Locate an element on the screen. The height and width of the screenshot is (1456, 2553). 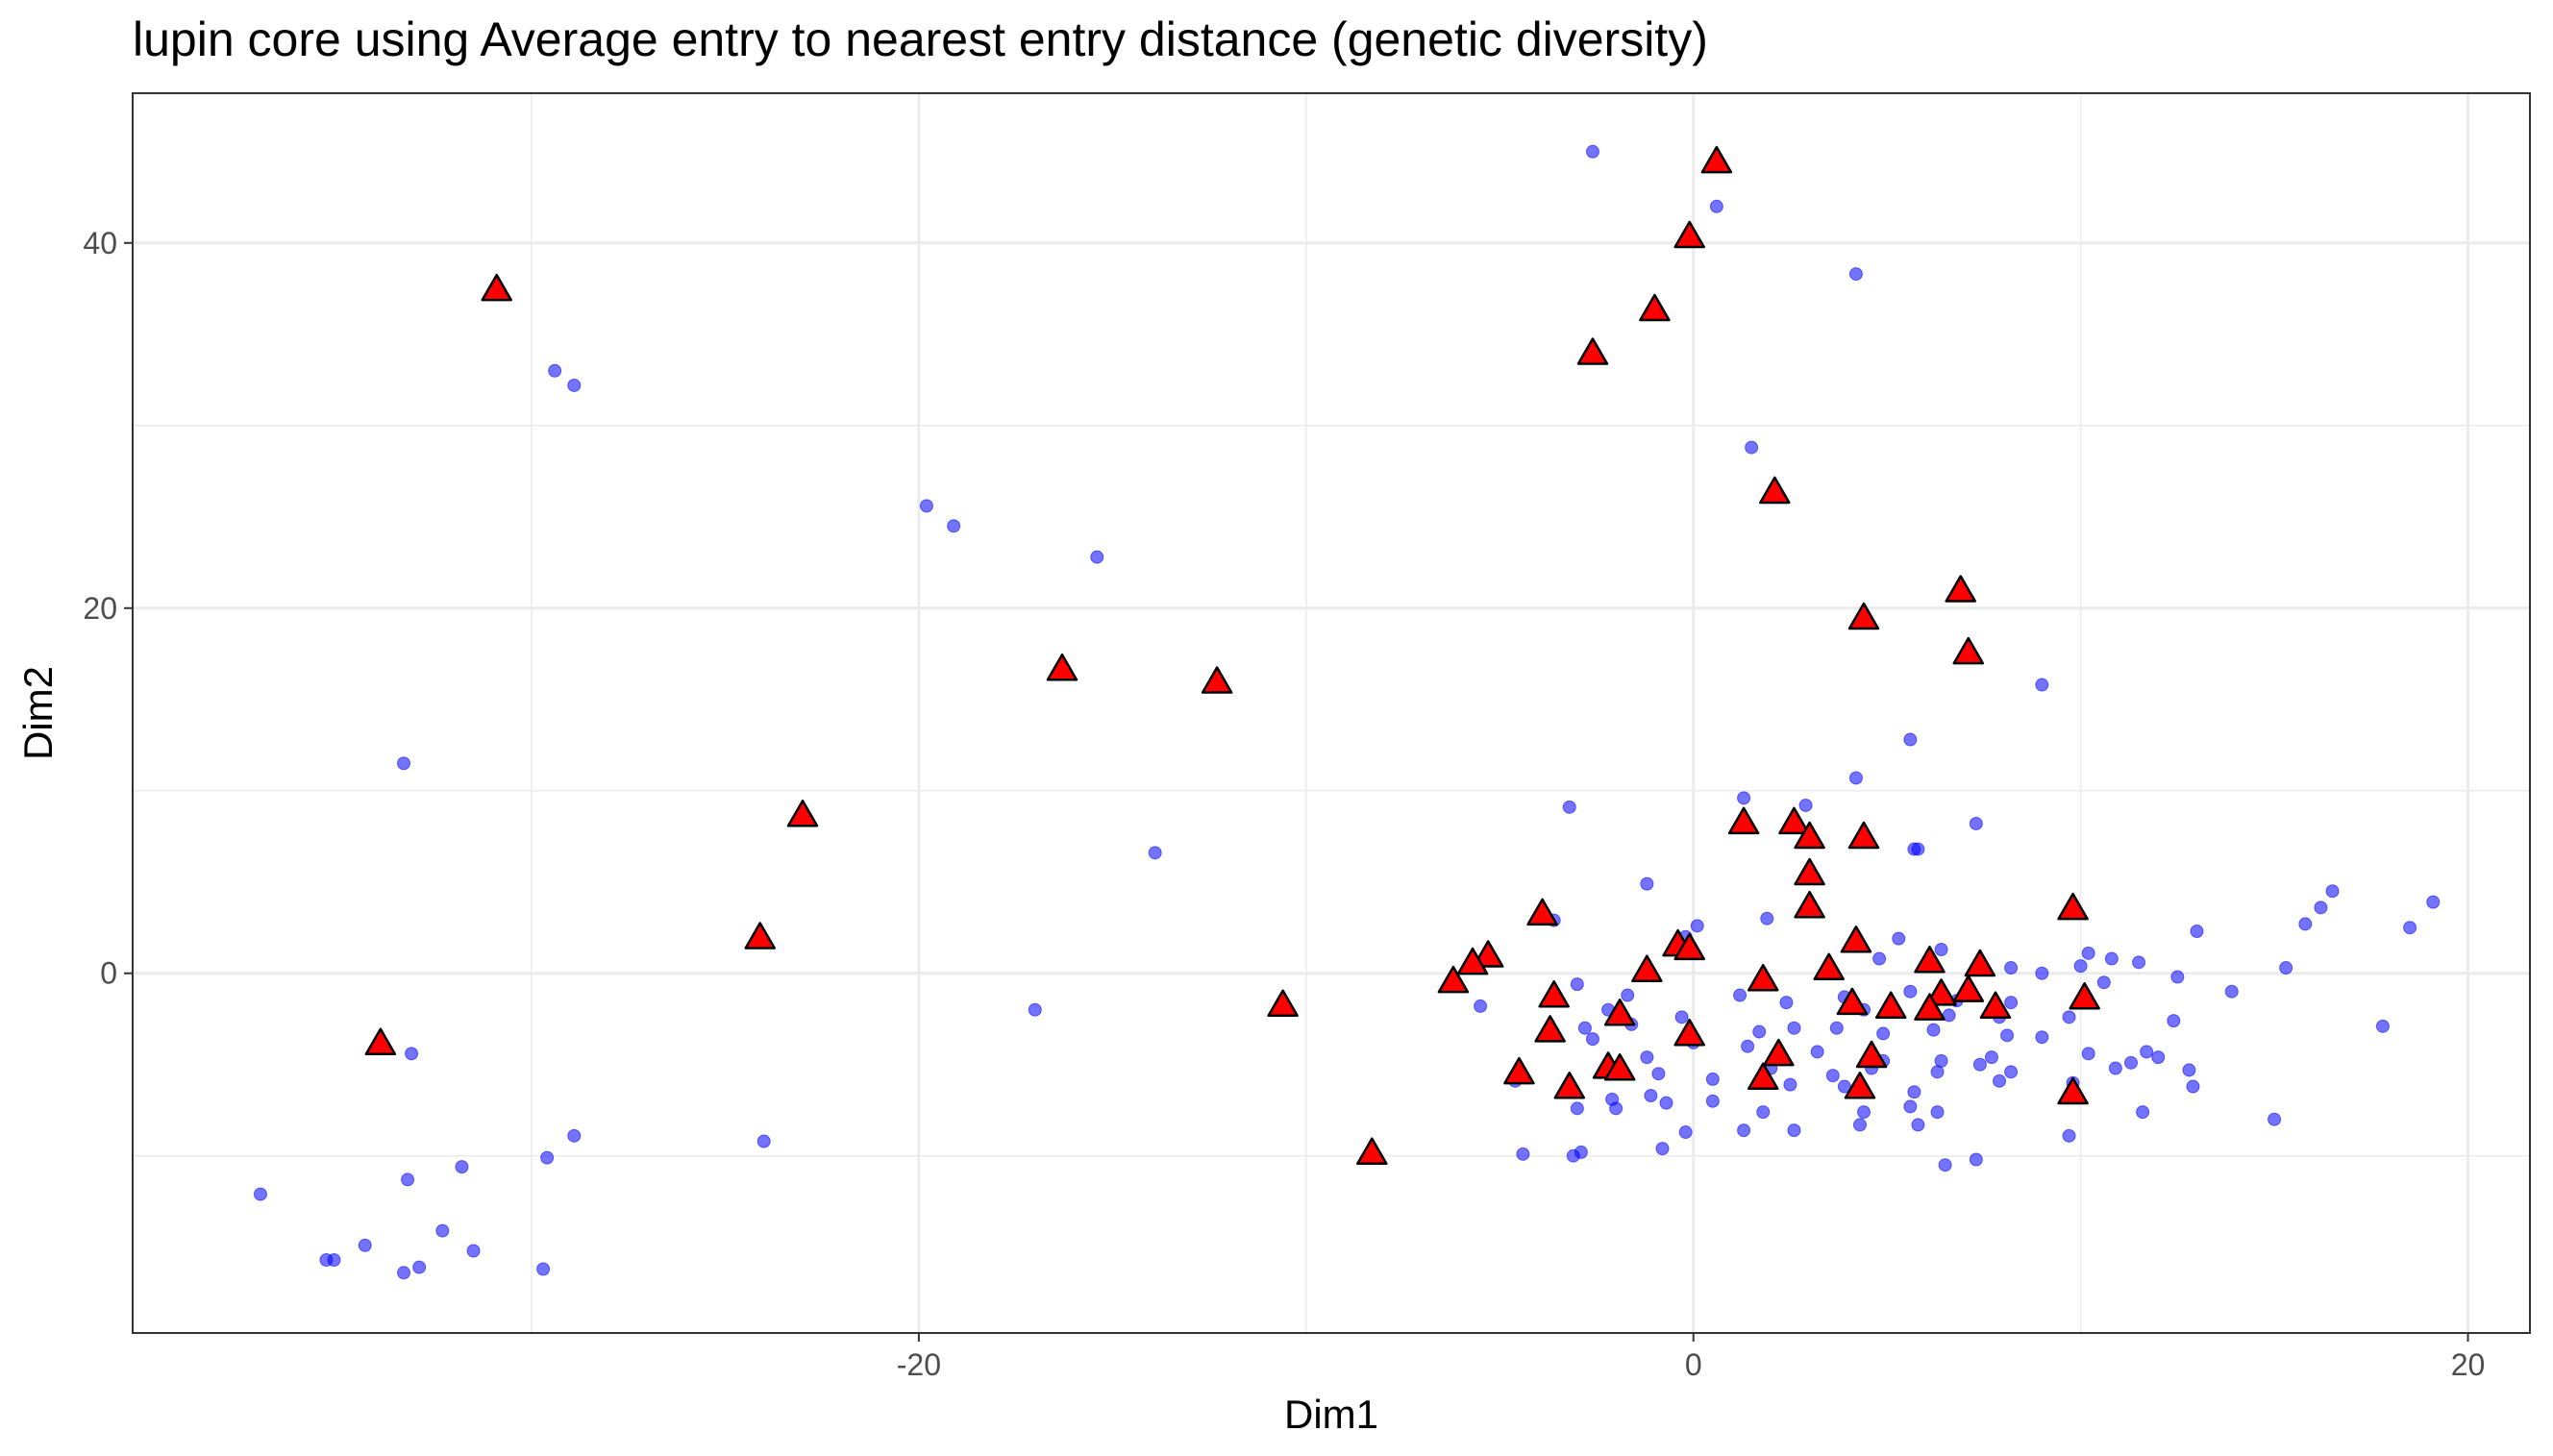
x-tick-label: 20 is located at coordinates (2468, 1365).